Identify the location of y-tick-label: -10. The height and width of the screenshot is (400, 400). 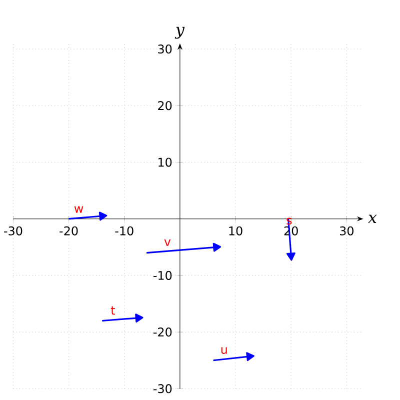
(162, 275).